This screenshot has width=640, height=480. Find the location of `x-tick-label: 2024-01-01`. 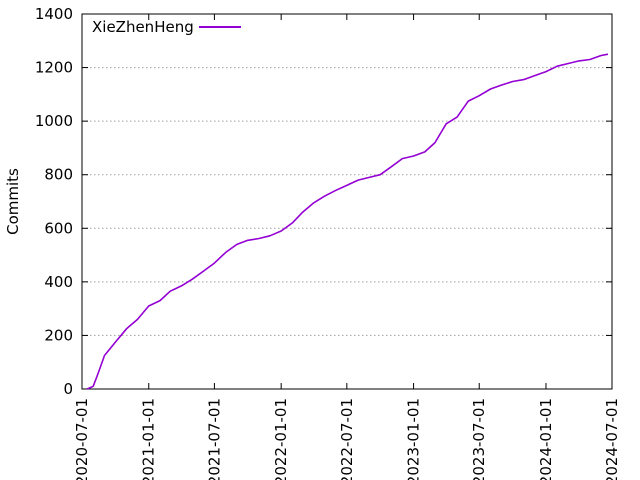

x-tick-label: 2024-01-01 is located at coordinates (546, 439).